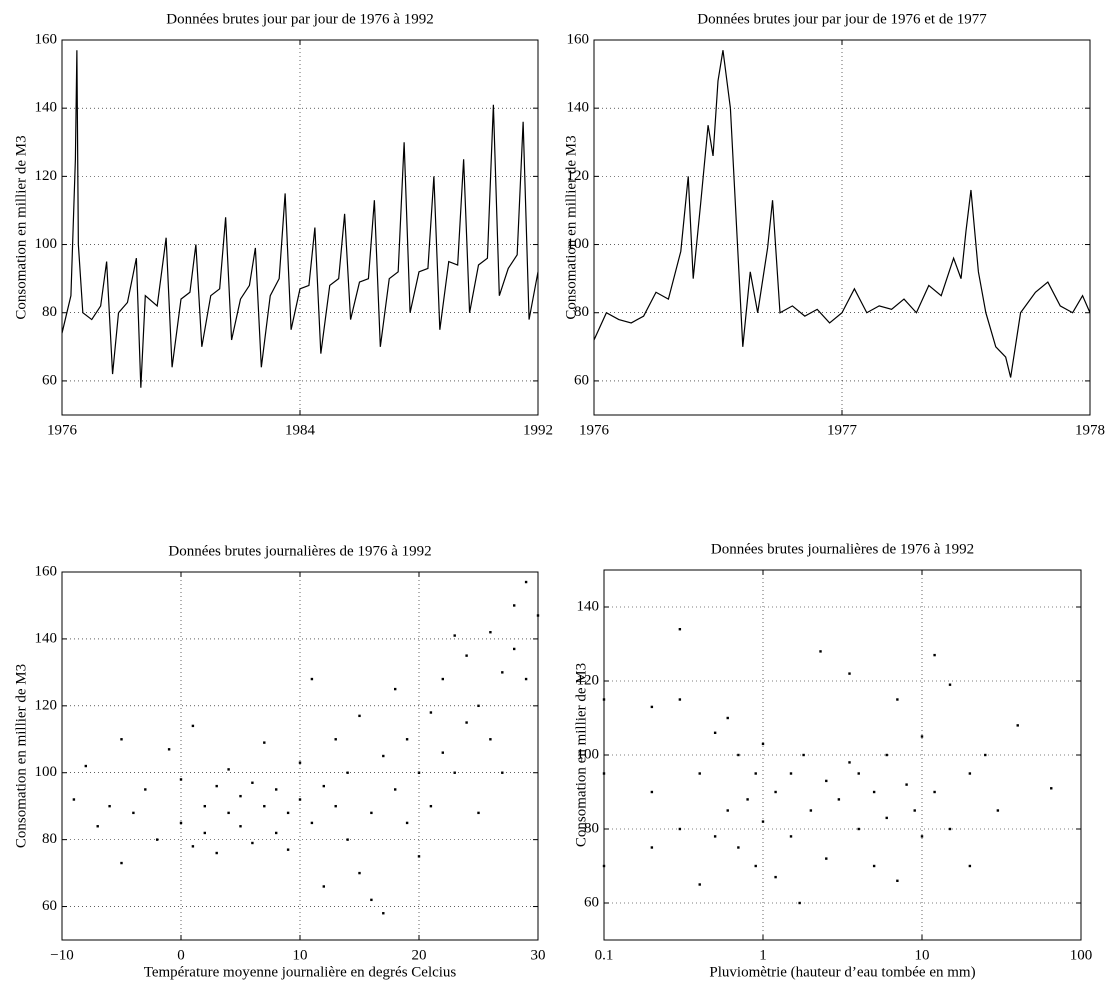 The image size is (1114, 987). Describe the element at coordinates (604, 955) in the screenshot. I see `x-tick-label: 0.1` at that location.